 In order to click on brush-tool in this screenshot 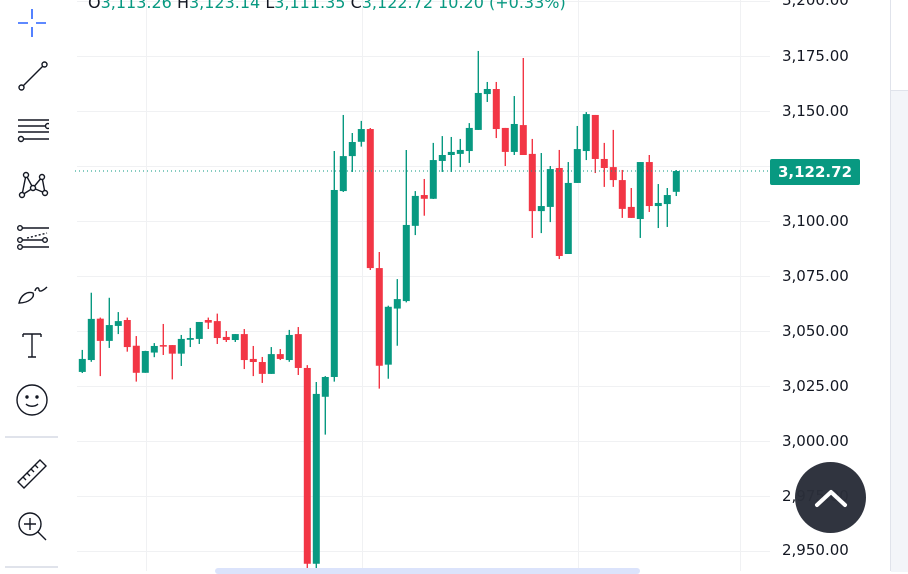, I will do `click(32, 292)`.